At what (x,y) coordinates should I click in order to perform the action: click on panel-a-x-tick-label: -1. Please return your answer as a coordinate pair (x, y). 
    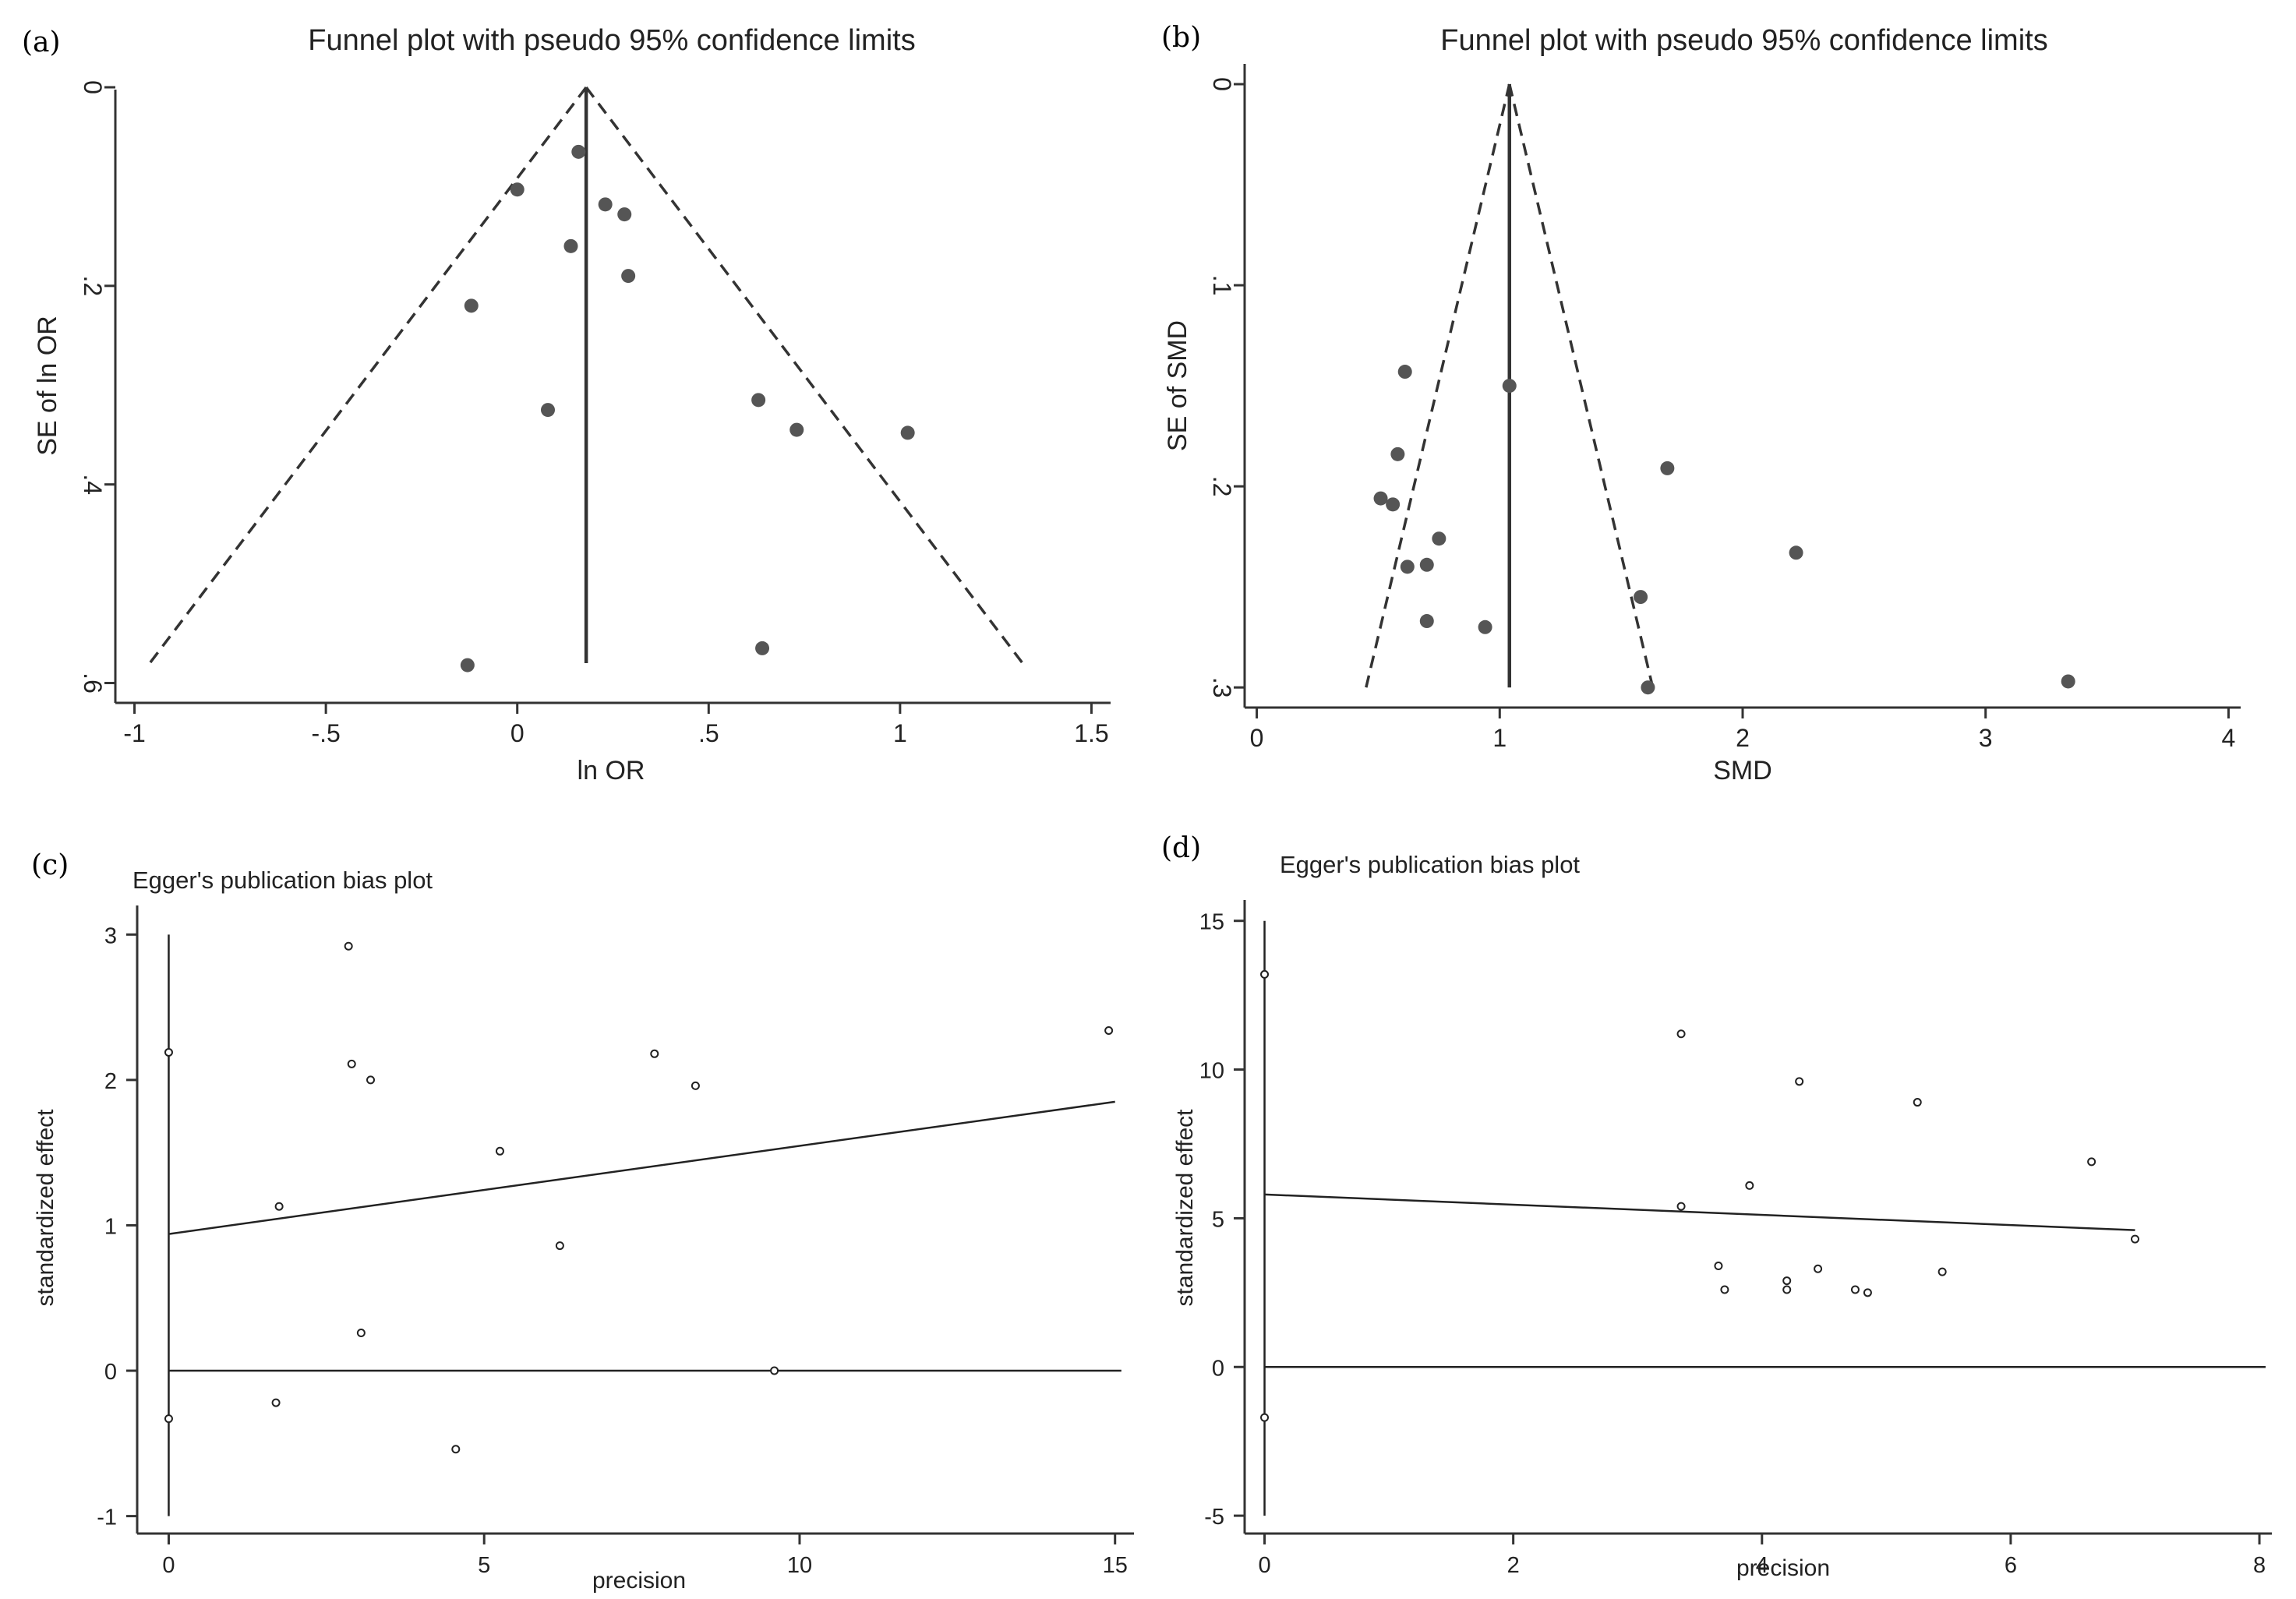
    Looking at the image, I should click on (134, 733).